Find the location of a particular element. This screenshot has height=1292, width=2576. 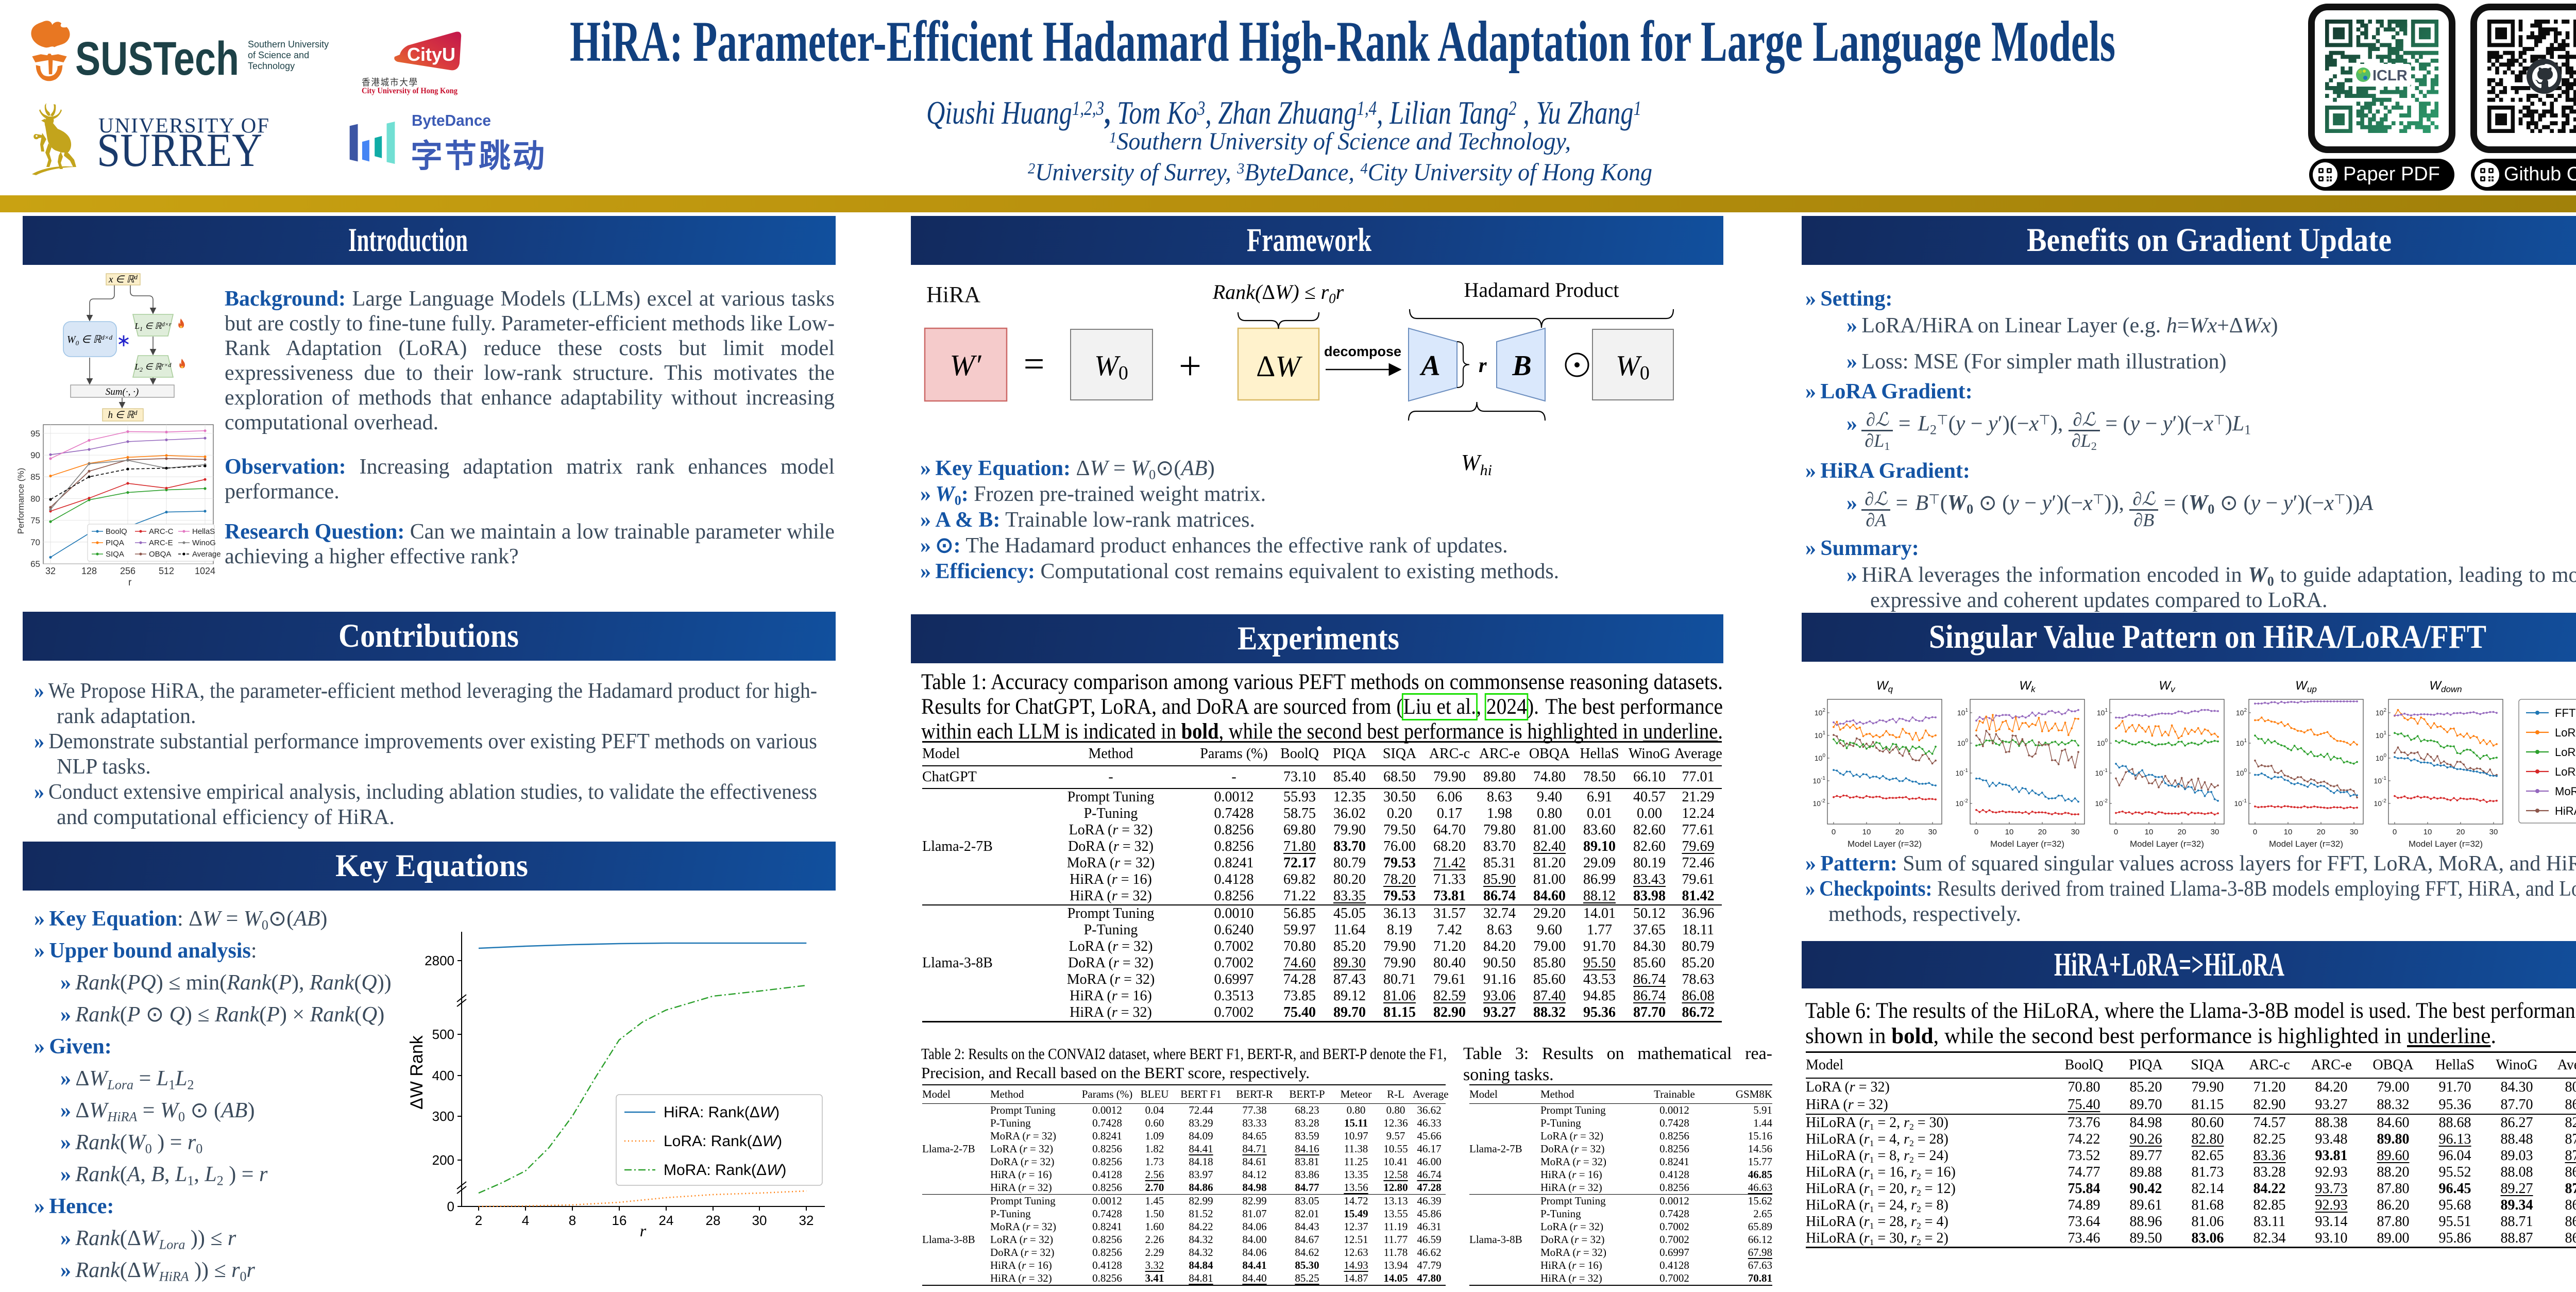

svg-text: LoRA: Rank(ΔW) is located at coordinates (723, 1141).